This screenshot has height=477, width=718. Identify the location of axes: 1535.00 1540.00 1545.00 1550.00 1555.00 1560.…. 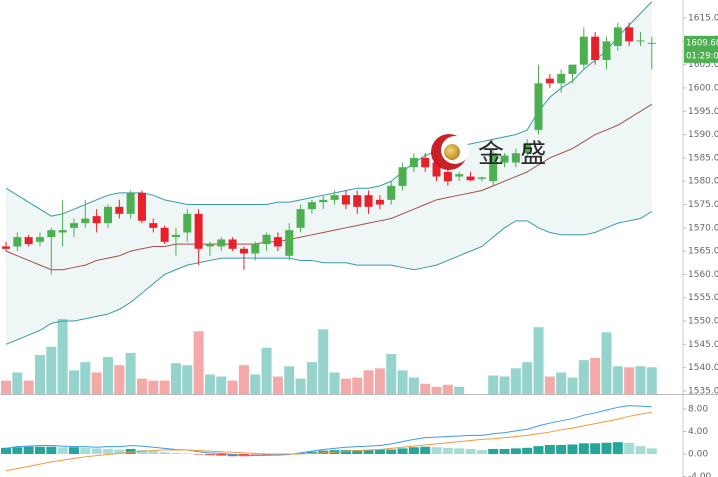
(700, 245).